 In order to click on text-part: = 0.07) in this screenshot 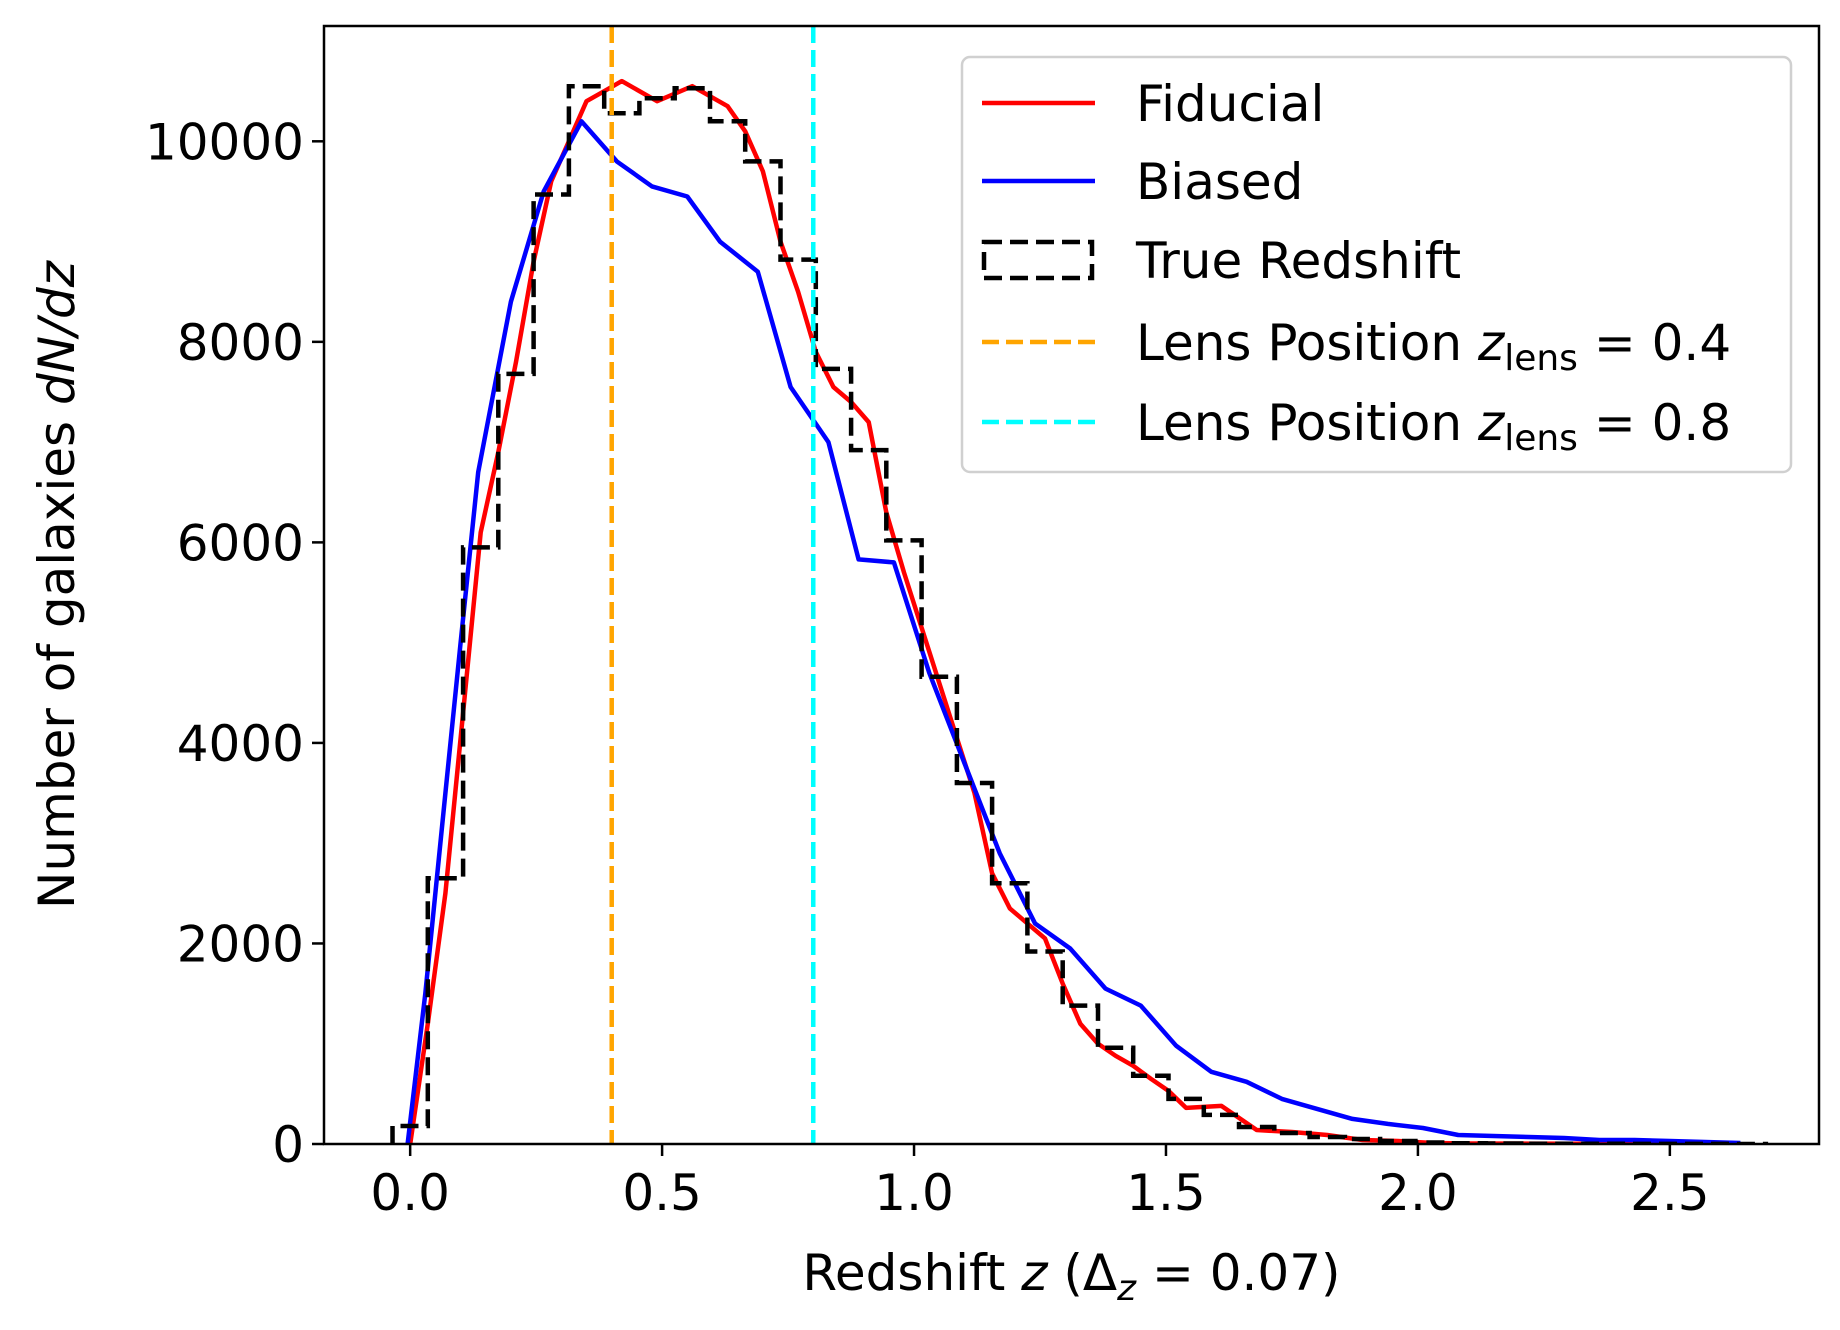, I will do `click(1238, 1273)`.